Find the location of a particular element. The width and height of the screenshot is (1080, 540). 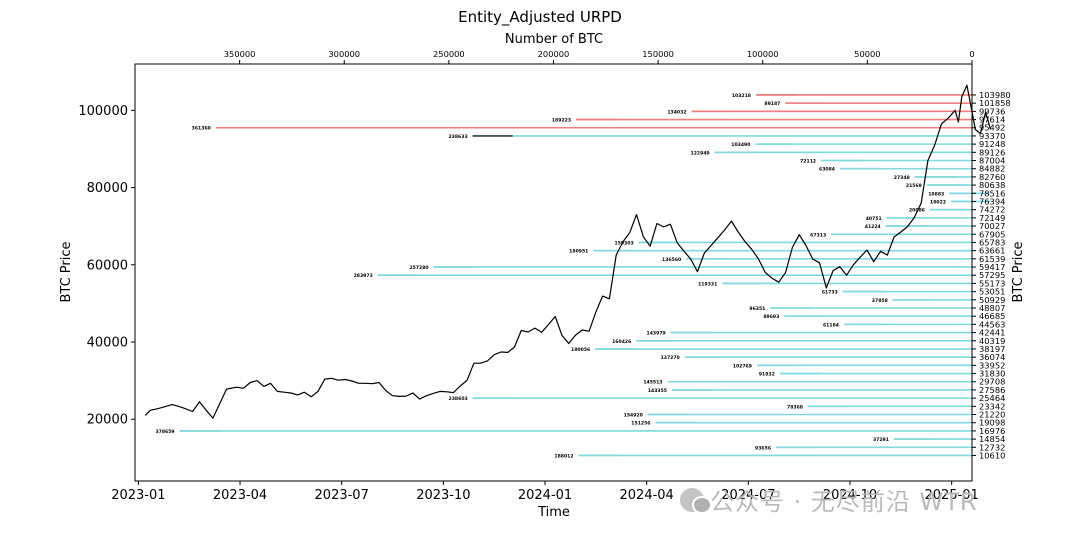

right-tick-label: 91248 is located at coordinates (992, 144).